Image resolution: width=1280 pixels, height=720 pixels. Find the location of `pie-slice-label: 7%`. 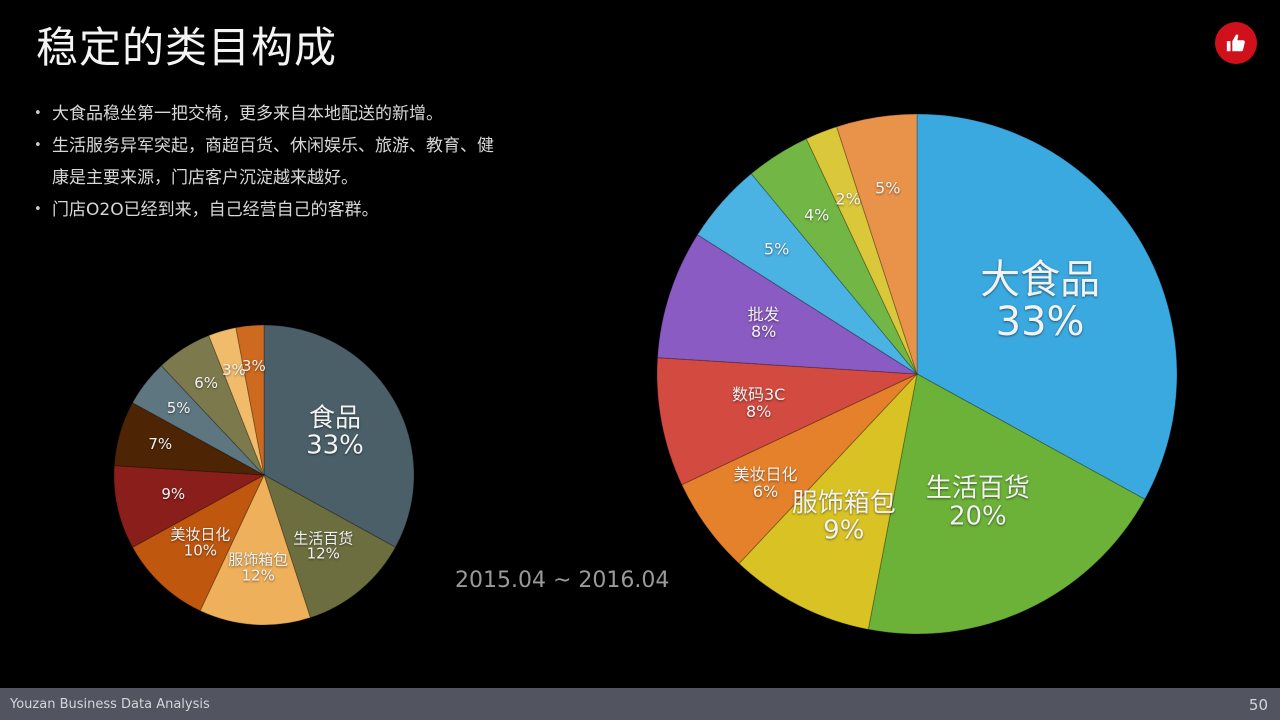

pie-slice-label: 7% is located at coordinates (160, 443).